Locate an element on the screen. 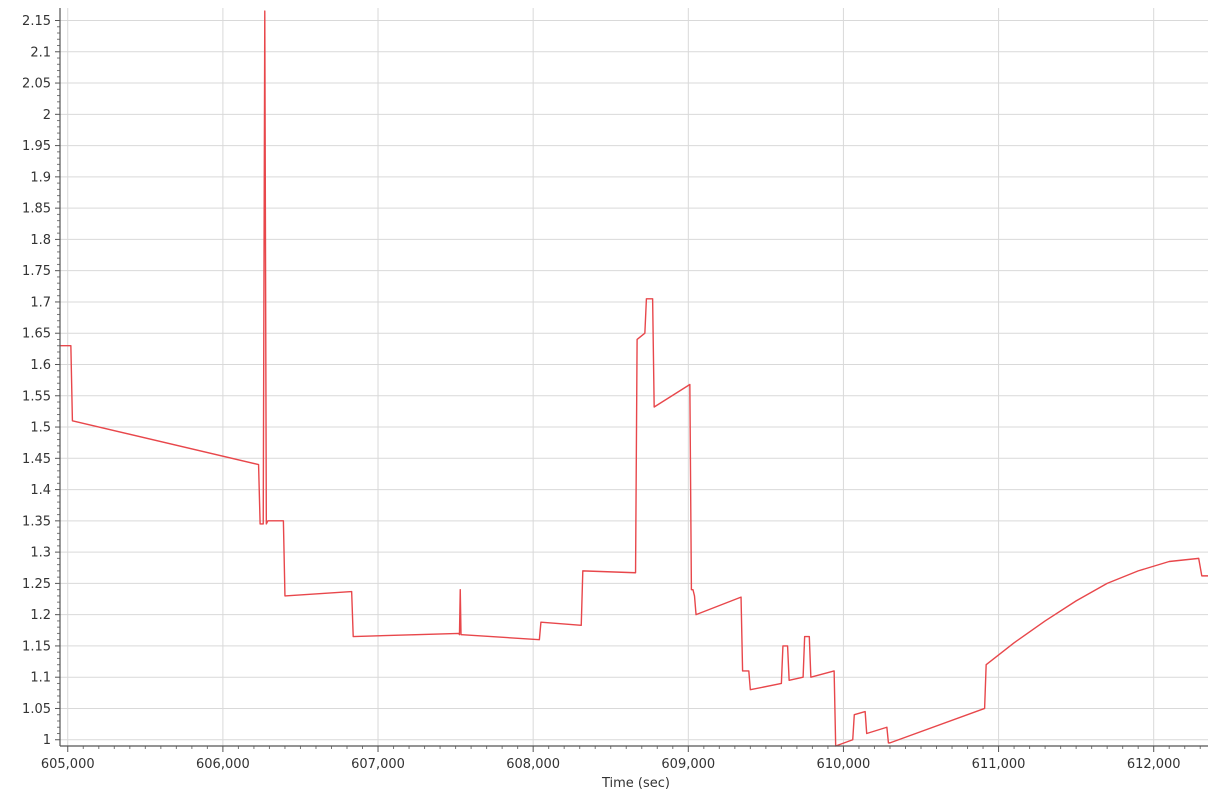 The width and height of the screenshot is (1208, 797). y-tick-label: 1.75 is located at coordinates (36, 271).